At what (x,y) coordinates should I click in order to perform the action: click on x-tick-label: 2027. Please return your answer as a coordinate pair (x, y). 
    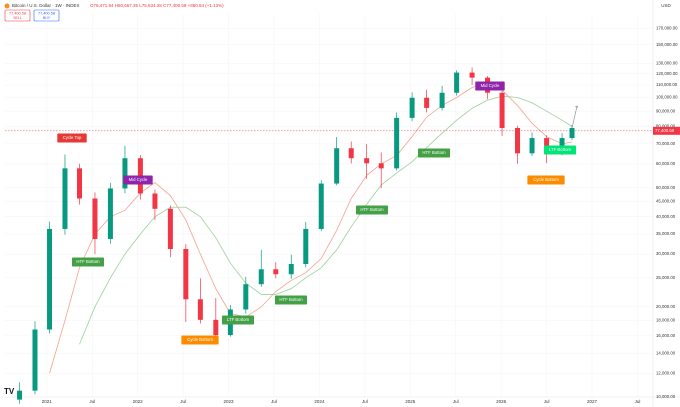
    Looking at the image, I should click on (592, 401).